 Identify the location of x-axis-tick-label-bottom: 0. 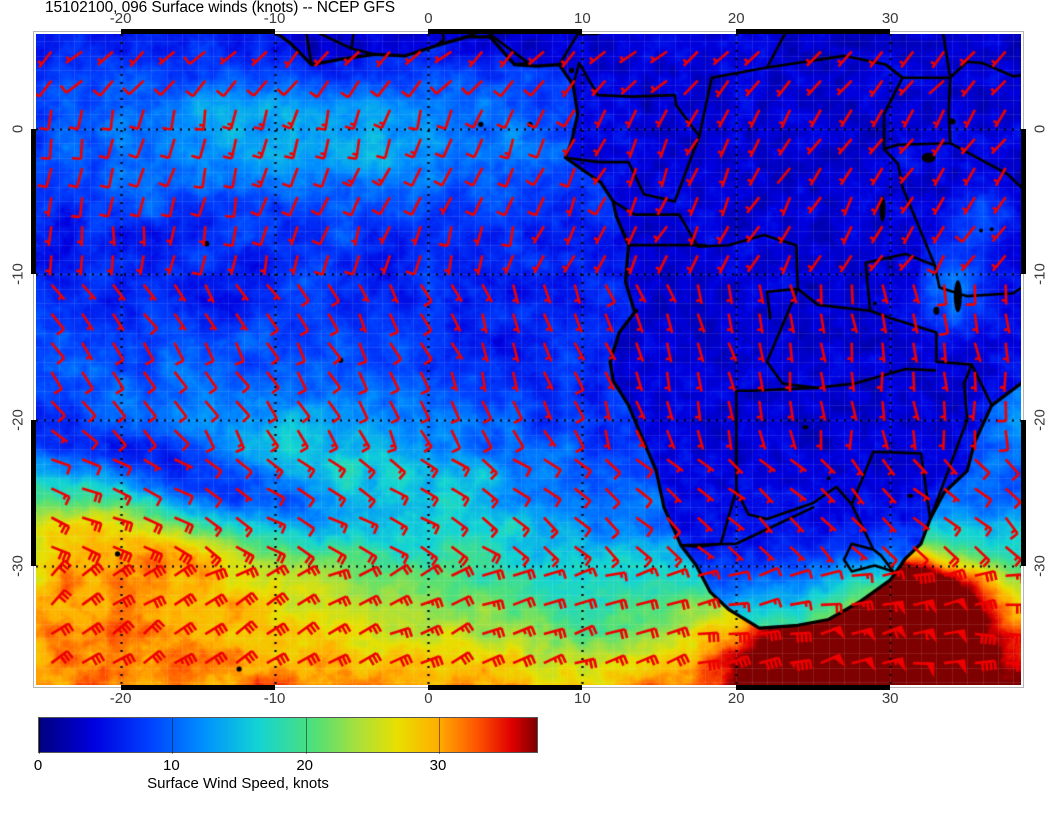
(428, 698).